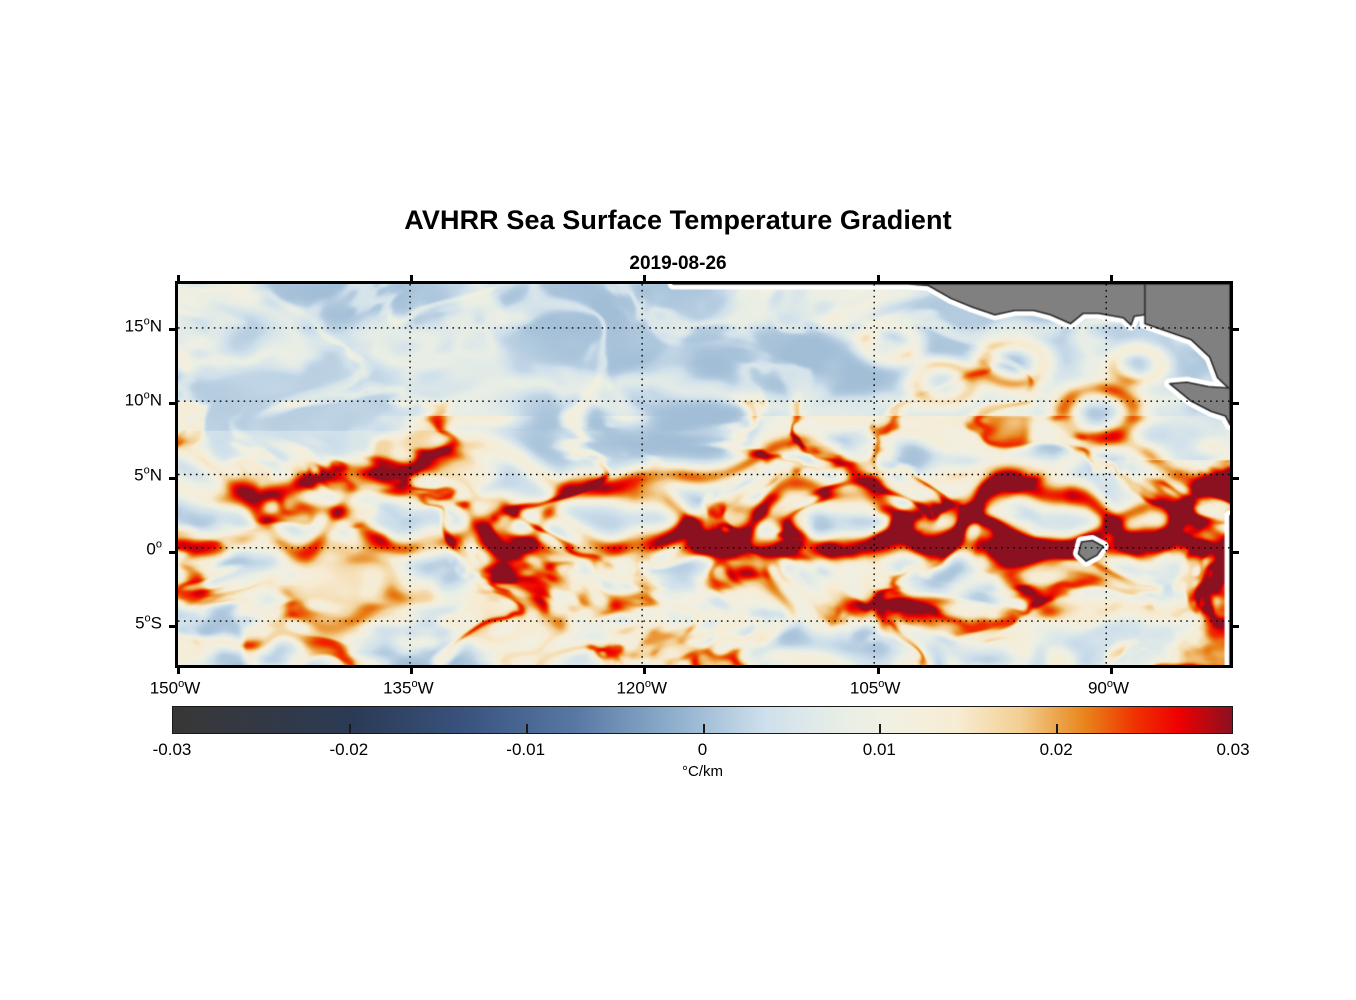 This screenshot has width=1356, height=1000. I want to click on colorbar-tick-label: -0.03, so click(172, 749).